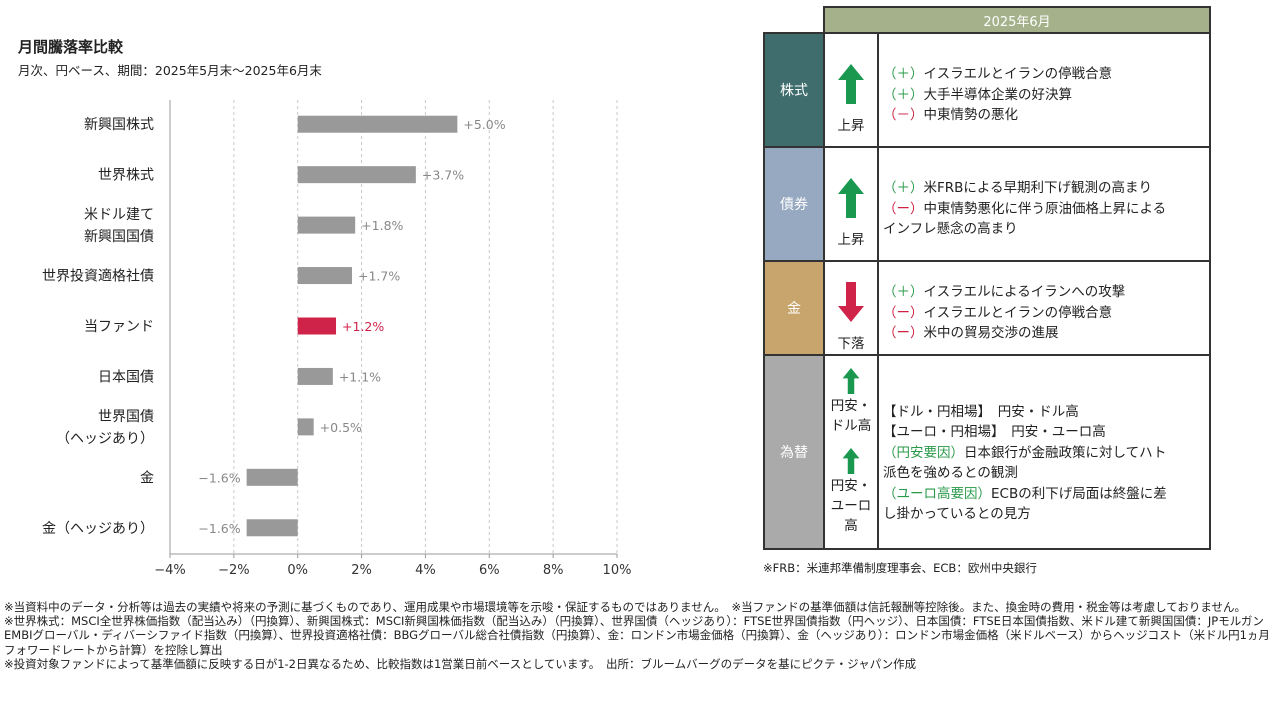 The height and width of the screenshot is (704, 1280). I want to click on chart-subtitle: 月次、円ベース、期間：2025年5月末～2025年6月末, so click(170, 70).